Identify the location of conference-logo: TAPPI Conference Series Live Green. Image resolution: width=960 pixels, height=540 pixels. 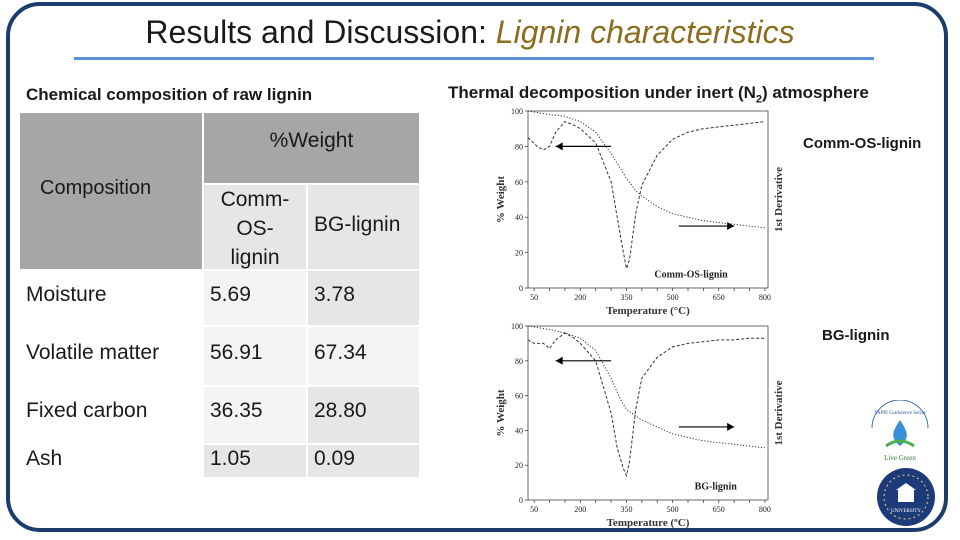
(900, 431).